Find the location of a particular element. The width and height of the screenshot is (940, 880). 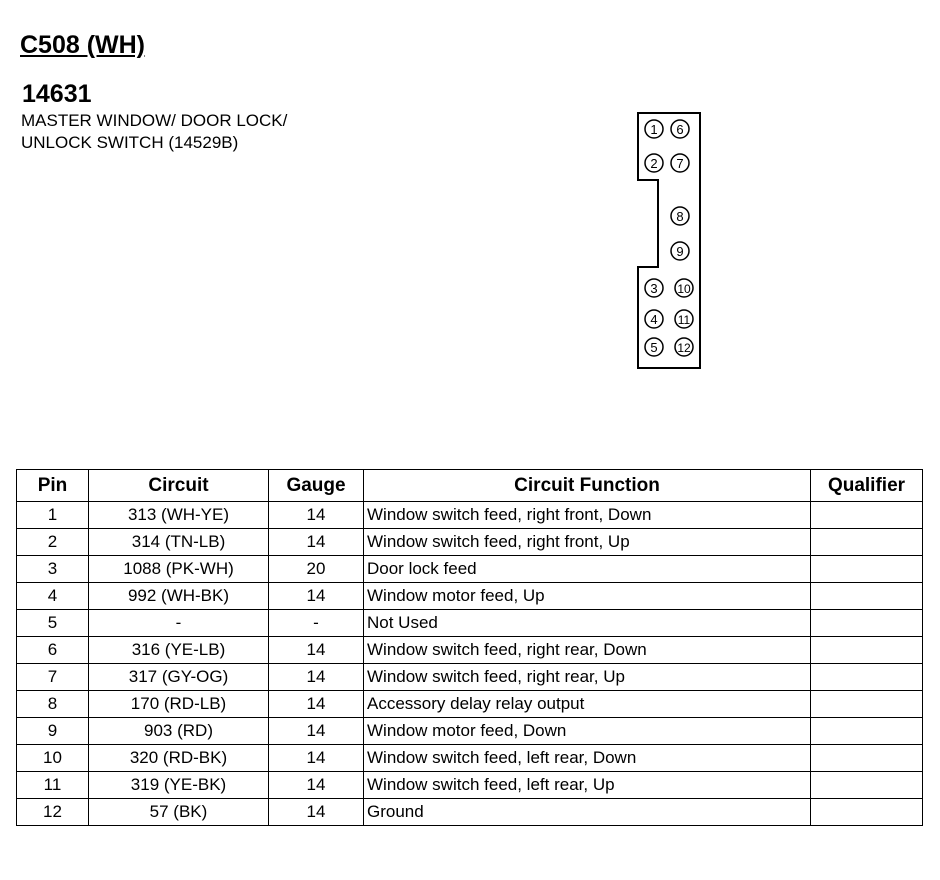

pin-9-circle is located at coordinates (680, 251).